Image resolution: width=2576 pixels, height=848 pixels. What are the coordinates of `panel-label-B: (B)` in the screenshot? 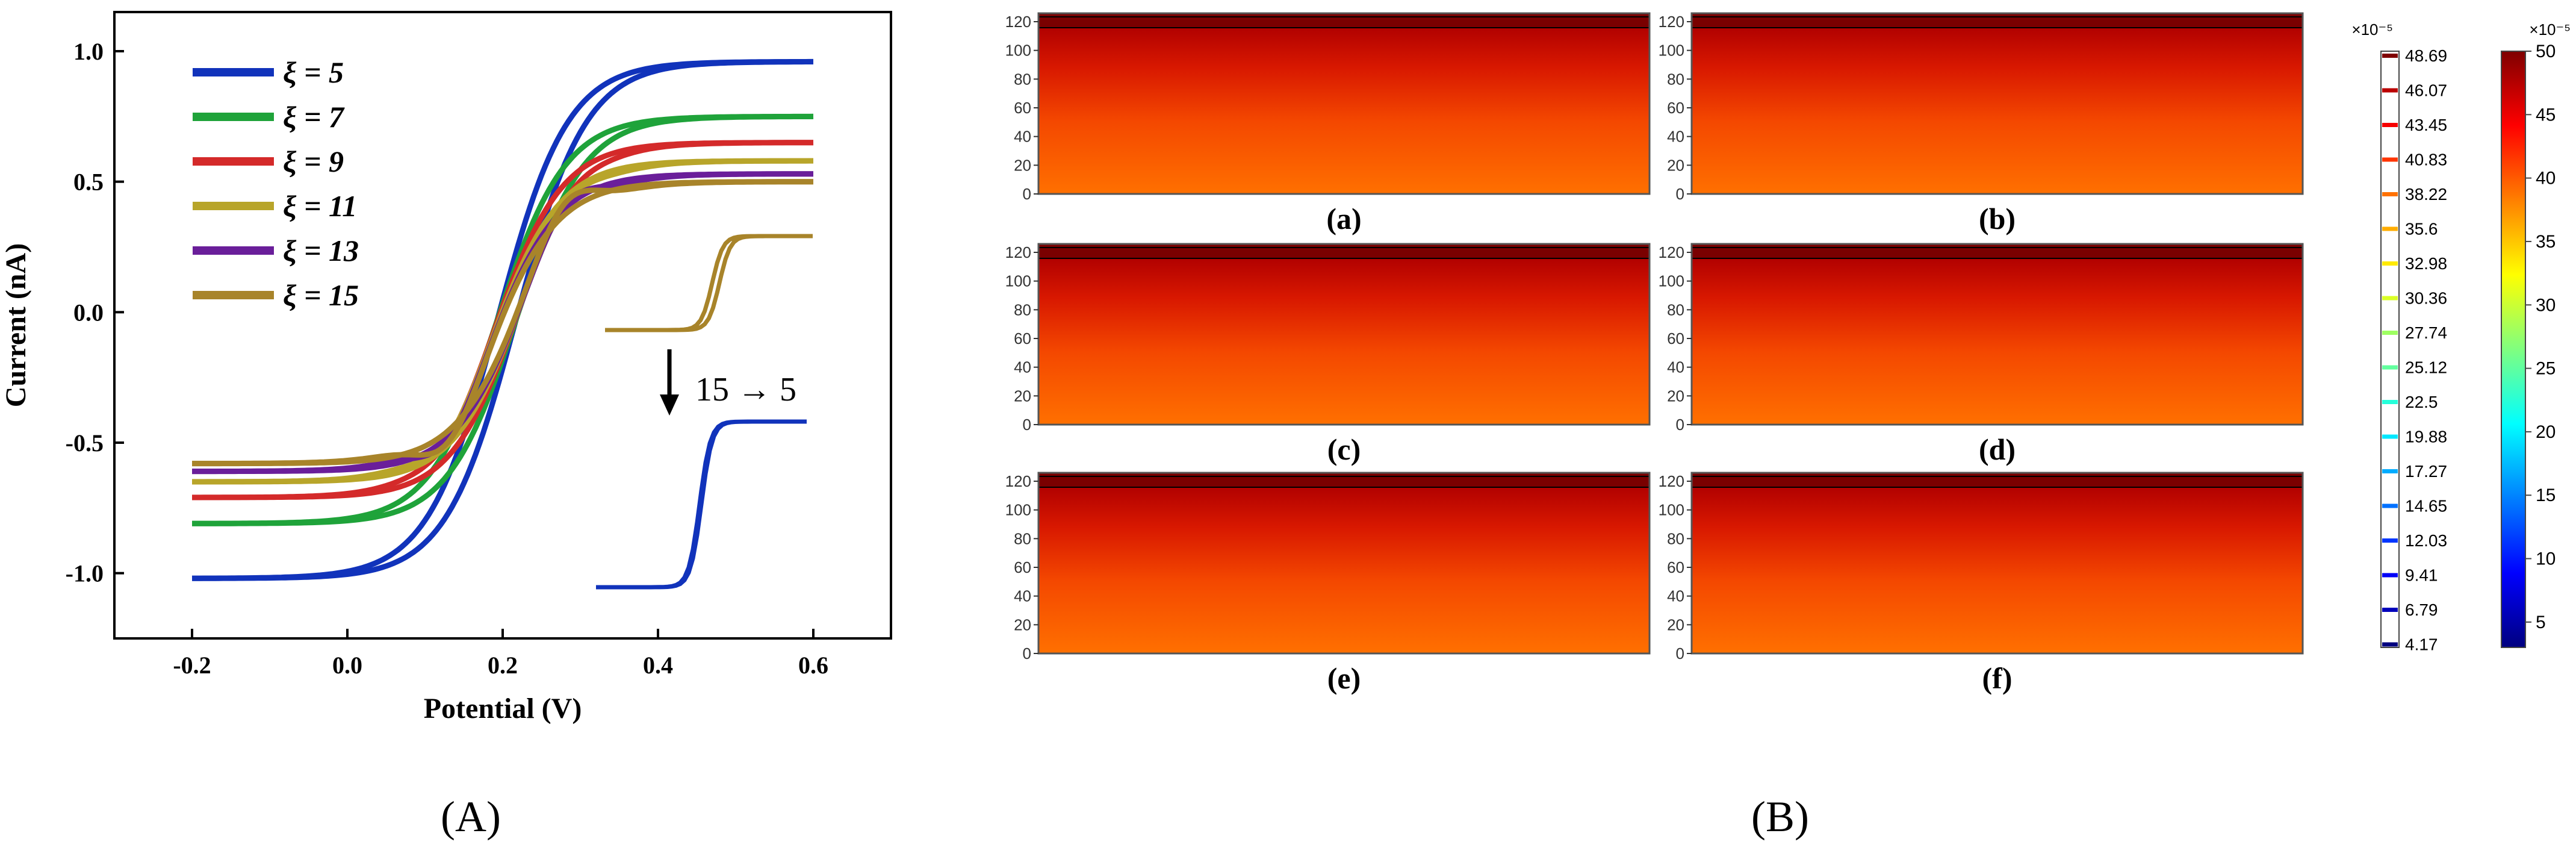 It's located at (1780, 817).